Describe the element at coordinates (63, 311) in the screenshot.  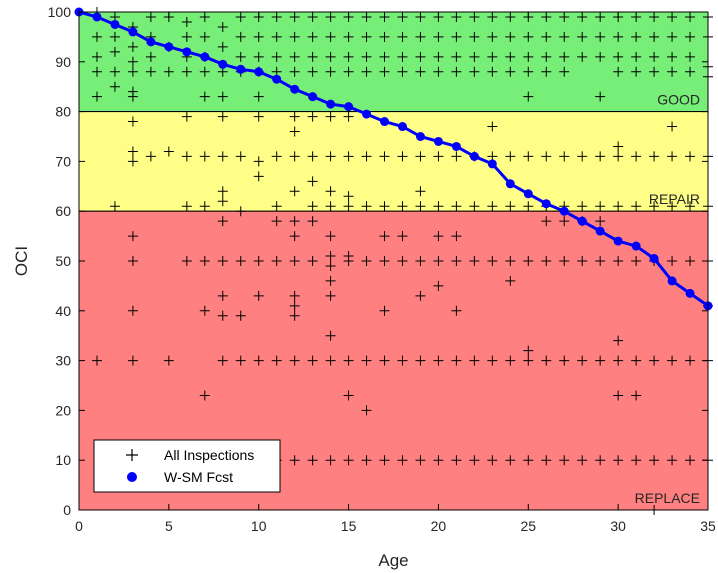
I see `y-tick-label: 40` at that location.